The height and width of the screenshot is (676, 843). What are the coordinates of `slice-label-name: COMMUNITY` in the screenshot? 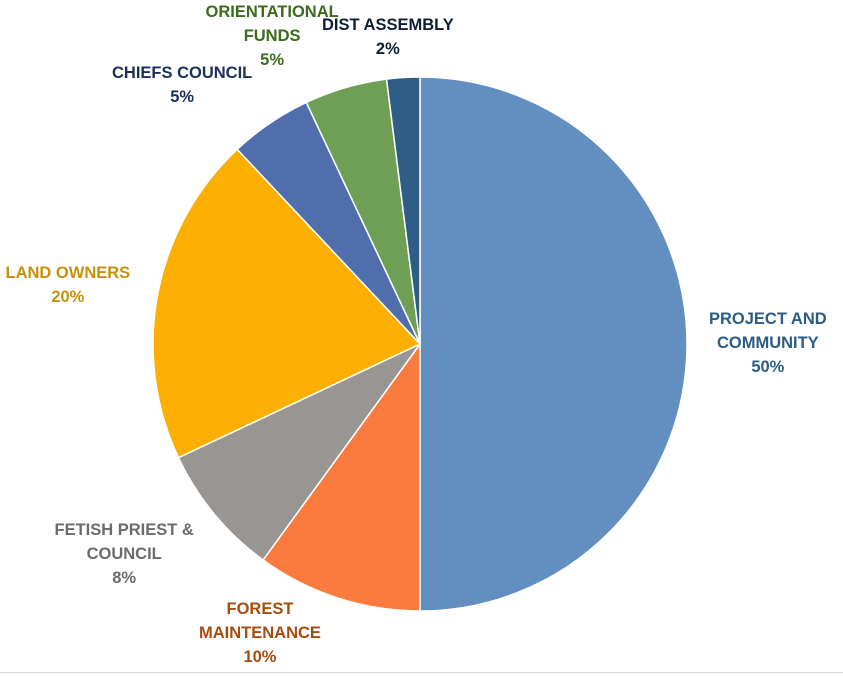 It's located at (767, 343).